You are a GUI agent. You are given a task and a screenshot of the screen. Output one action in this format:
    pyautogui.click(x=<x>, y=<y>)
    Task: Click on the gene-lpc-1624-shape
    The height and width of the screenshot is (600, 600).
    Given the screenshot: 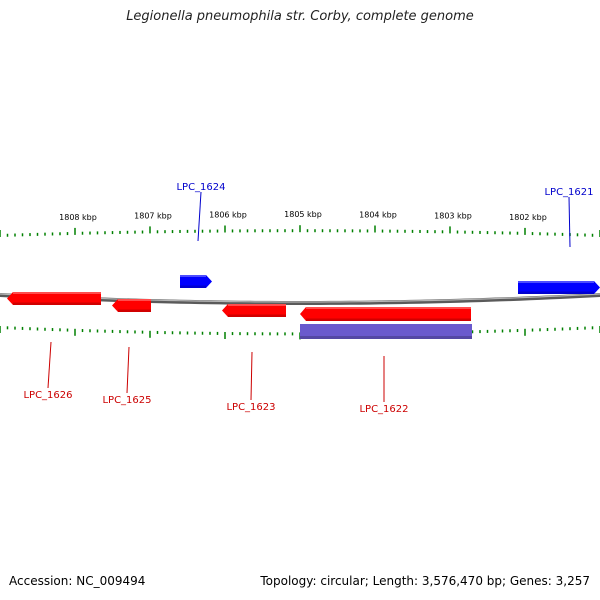 What is the action you would take?
    pyautogui.click(x=196, y=281)
    